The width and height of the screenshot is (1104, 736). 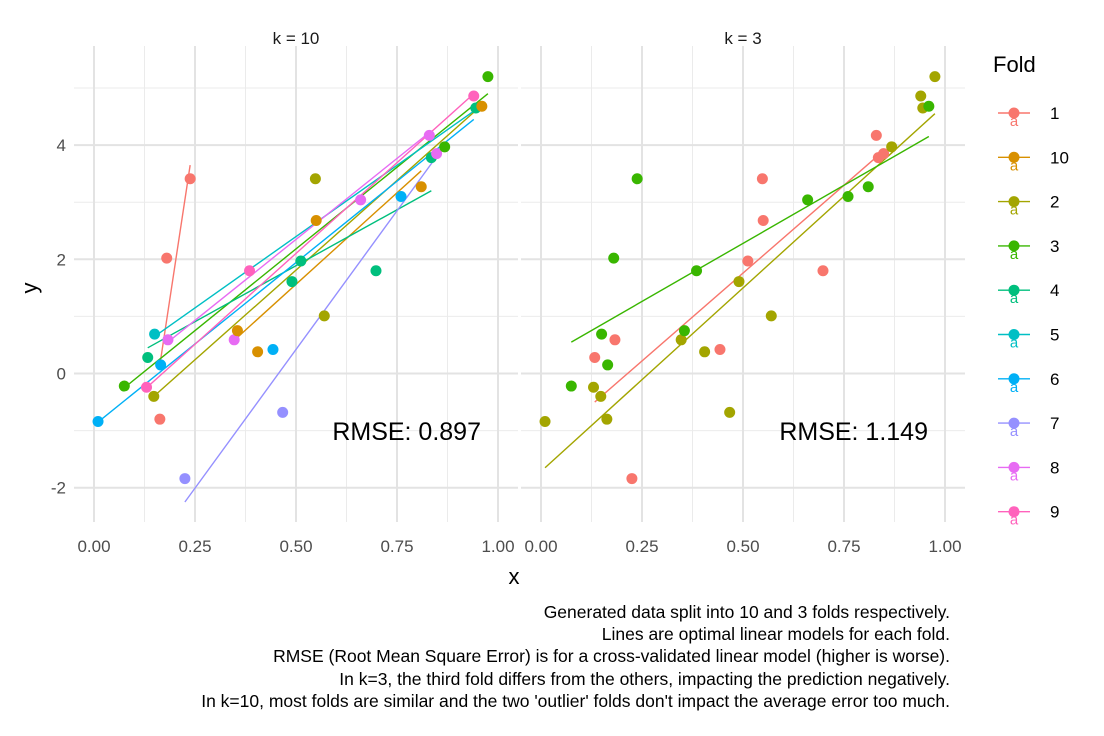 I want to click on rmse-label: RMSE: 0.897, so click(x=406, y=432).